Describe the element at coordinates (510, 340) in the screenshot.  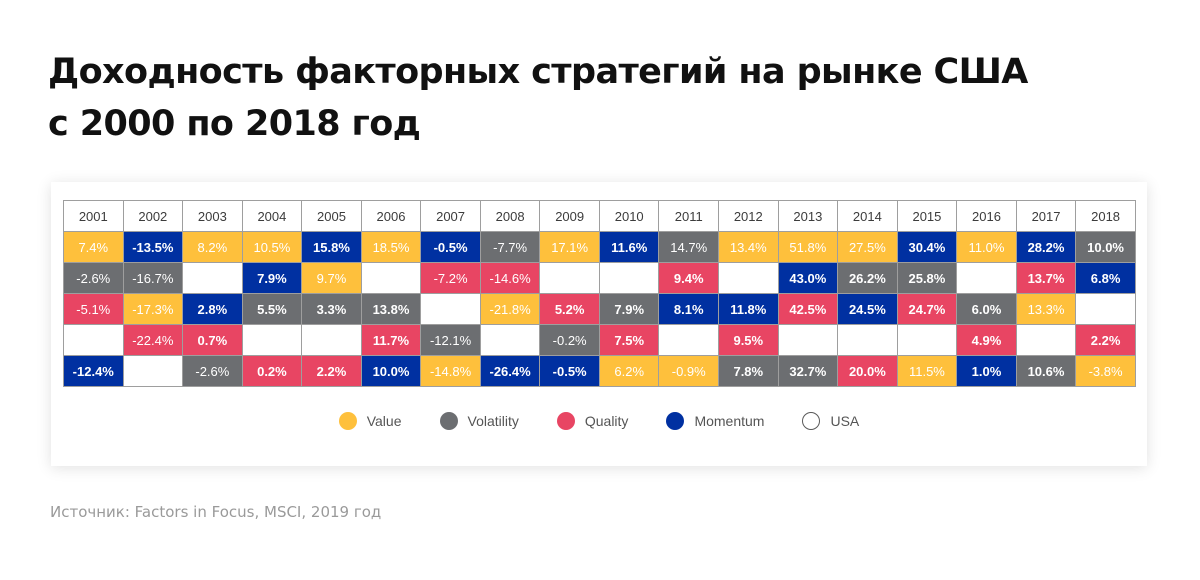
I see `cell-2008-usa: -21.9%` at that location.